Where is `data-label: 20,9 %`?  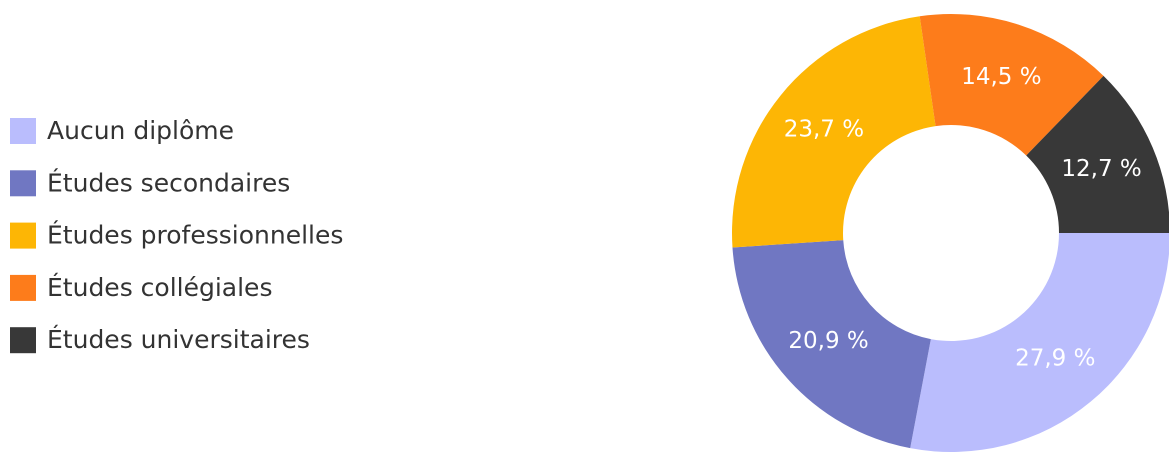
data-label: 20,9 % is located at coordinates (828, 341).